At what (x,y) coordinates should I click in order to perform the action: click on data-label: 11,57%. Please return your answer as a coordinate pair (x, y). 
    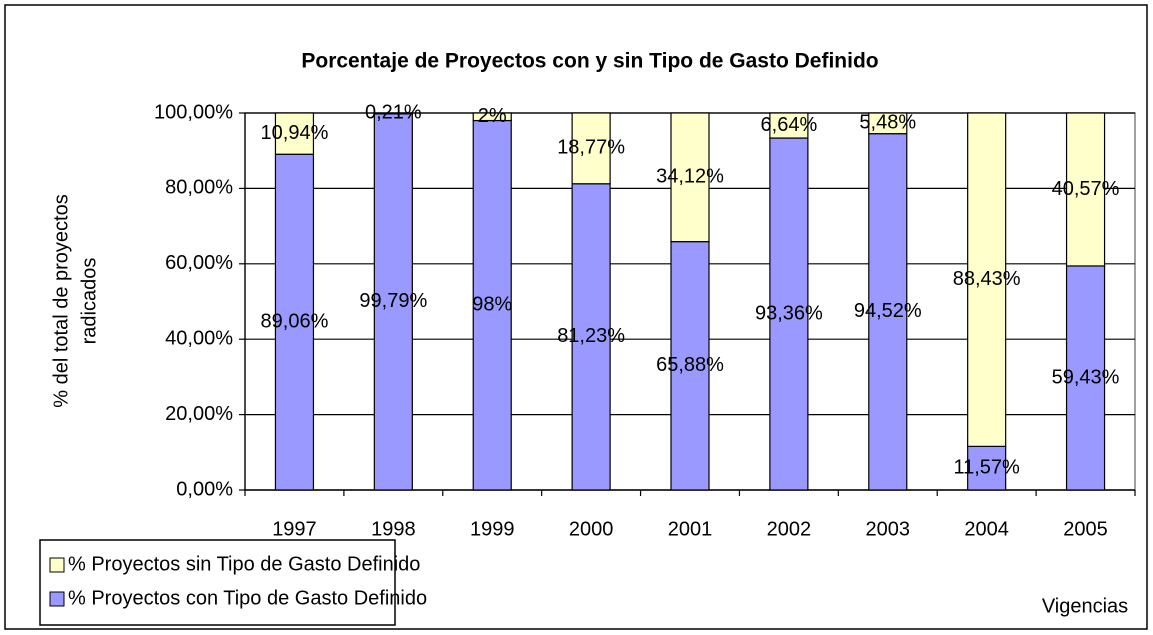
    Looking at the image, I should click on (986, 467).